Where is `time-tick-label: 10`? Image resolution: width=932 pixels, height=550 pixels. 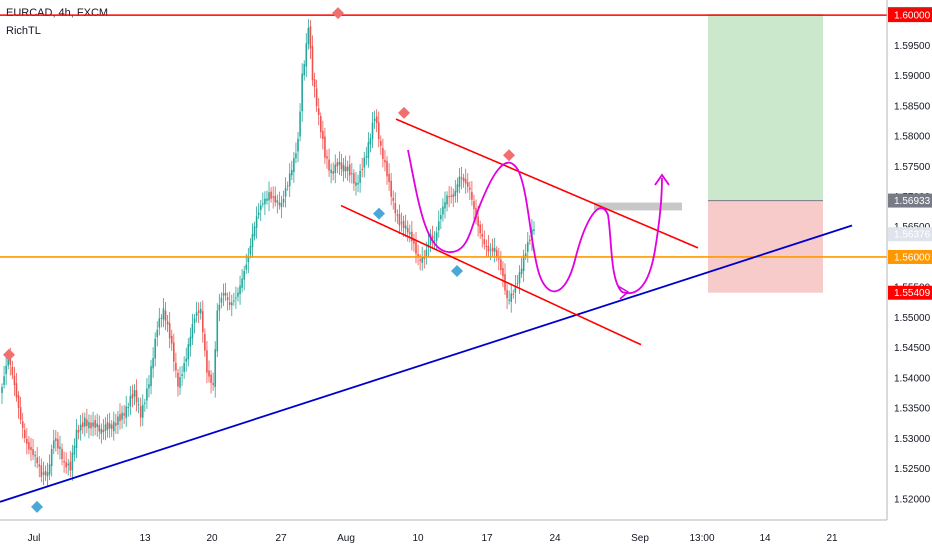 time-tick-label: 10 is located at coordinates (418, 538).